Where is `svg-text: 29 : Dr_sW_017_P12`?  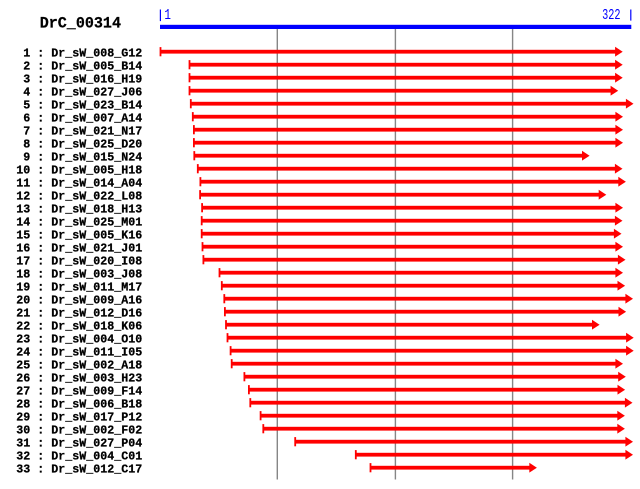 svg-text: 29 : Dr_sW_017_P12 is located at coordinates (79, 417).